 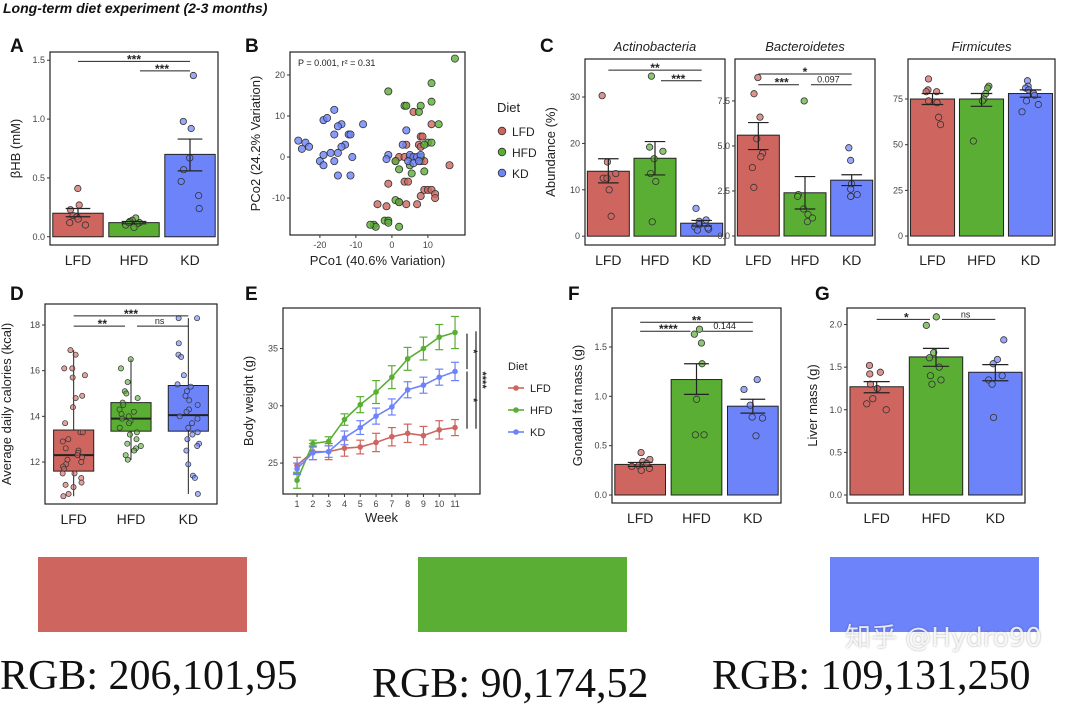 I want to click on y-axis-label: Average daily calories (kcal), so click(x=7, y=404).